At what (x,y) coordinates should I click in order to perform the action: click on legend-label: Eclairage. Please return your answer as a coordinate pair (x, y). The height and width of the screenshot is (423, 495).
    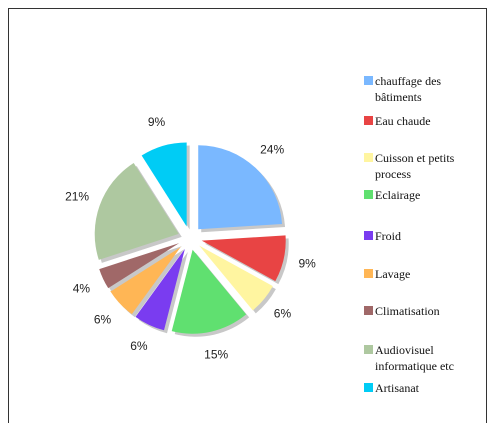
    Looking at the image, I should click on (398, 195).